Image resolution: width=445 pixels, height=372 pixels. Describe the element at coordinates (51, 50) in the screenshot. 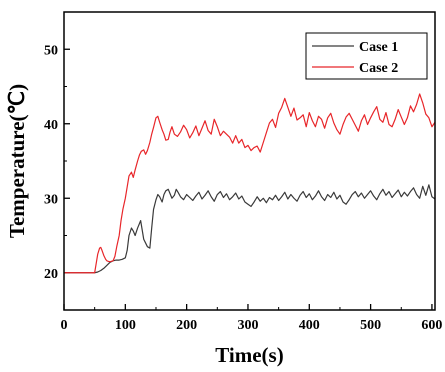

I see `y-tick-label: 50` at that location.